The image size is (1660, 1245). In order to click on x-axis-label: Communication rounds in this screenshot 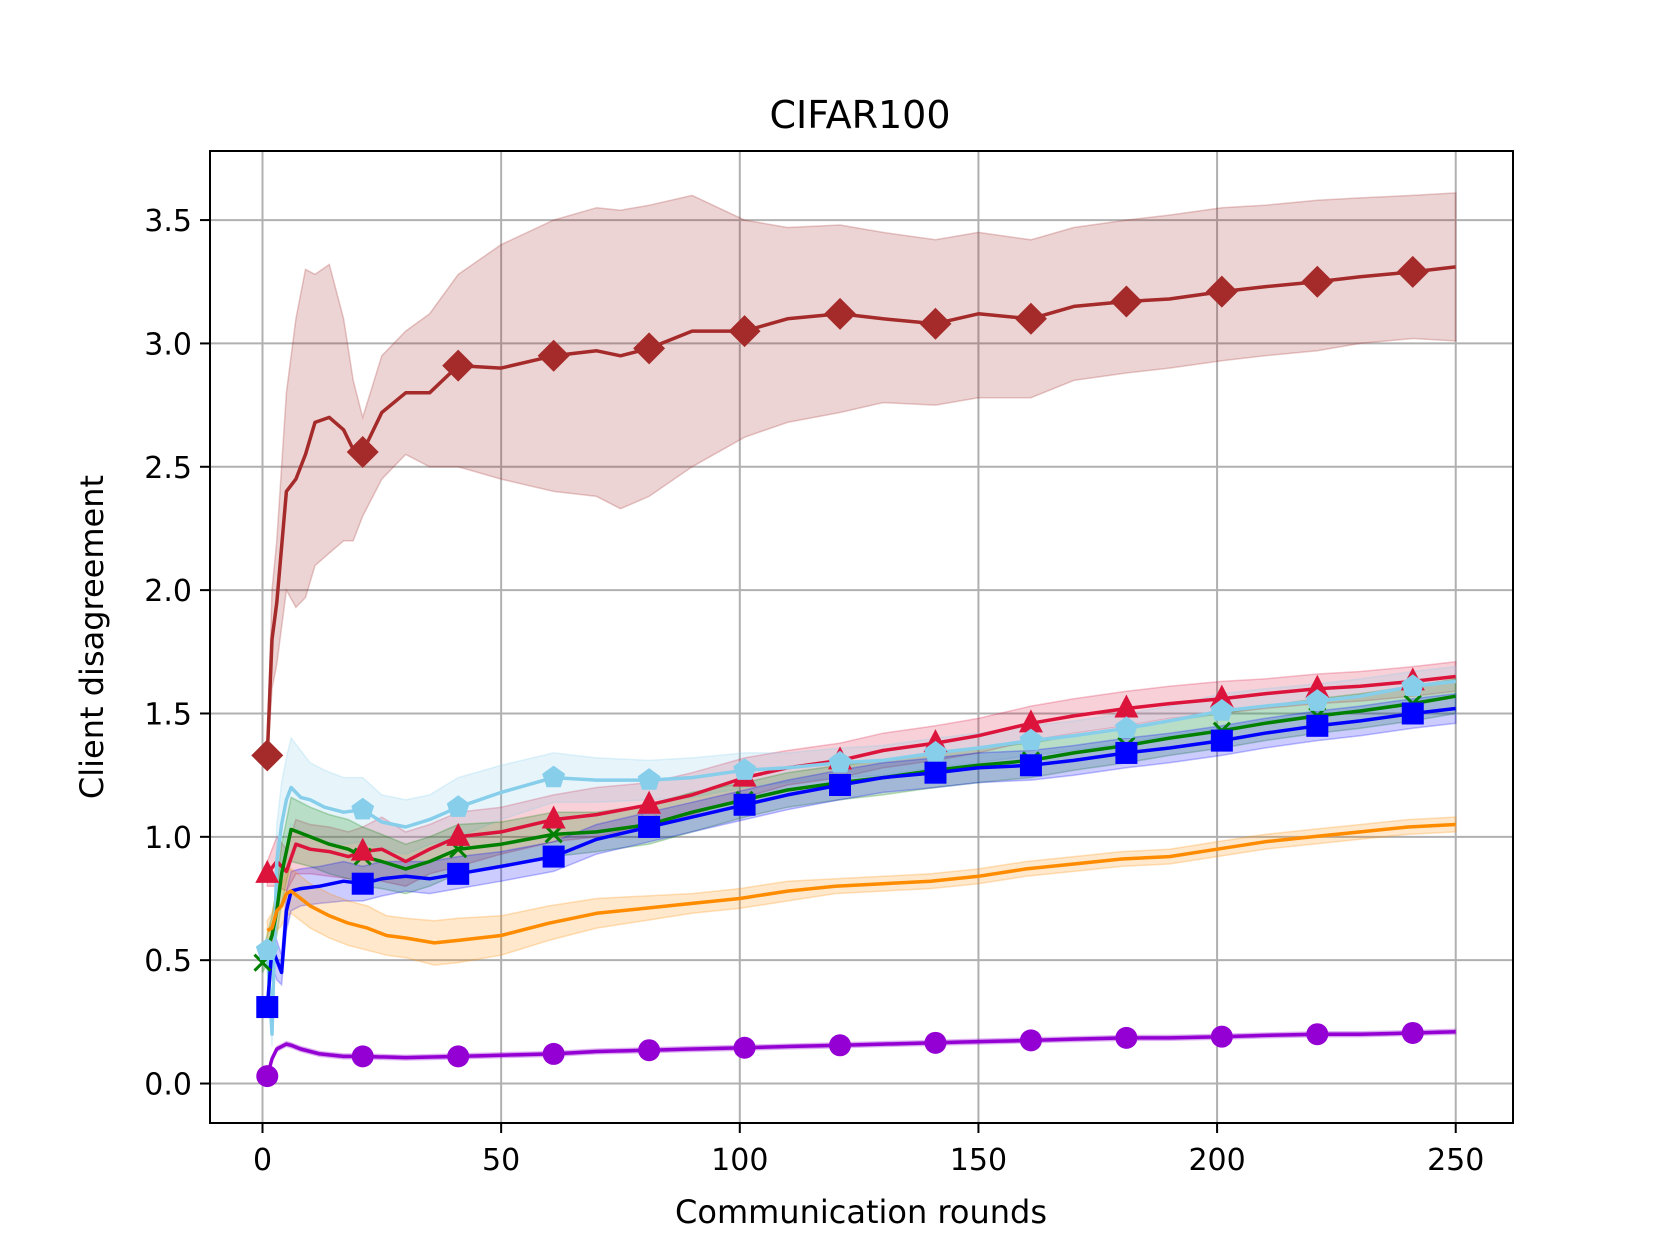, I will do `click(861, 1212)`.